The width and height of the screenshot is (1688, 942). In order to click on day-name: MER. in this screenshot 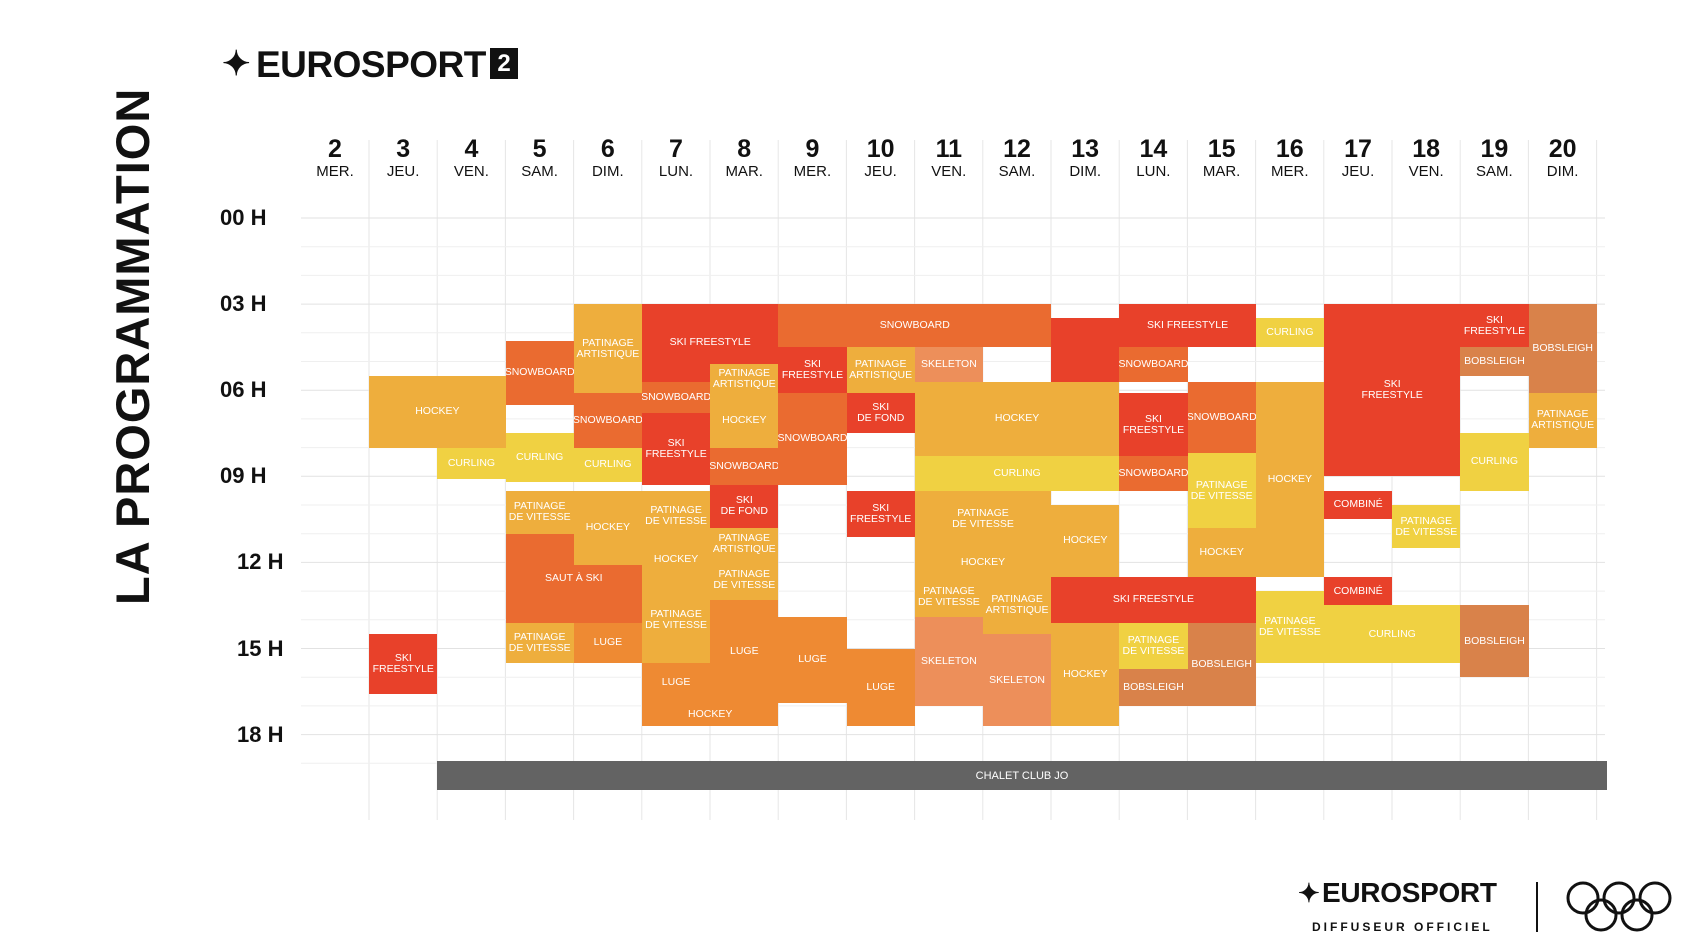, I will do `click(335, 171)`.